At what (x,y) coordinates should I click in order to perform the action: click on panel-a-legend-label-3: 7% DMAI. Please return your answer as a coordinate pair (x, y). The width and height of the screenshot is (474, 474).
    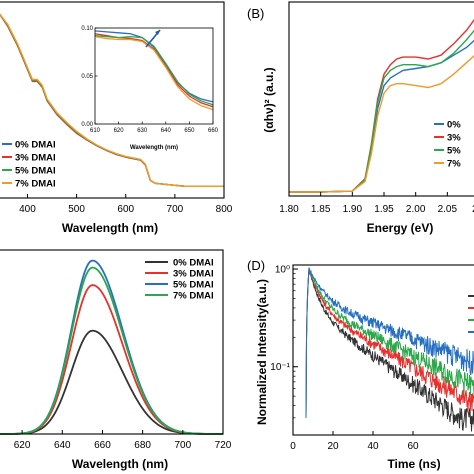
    Looking at the image, I should click on (35, 184).